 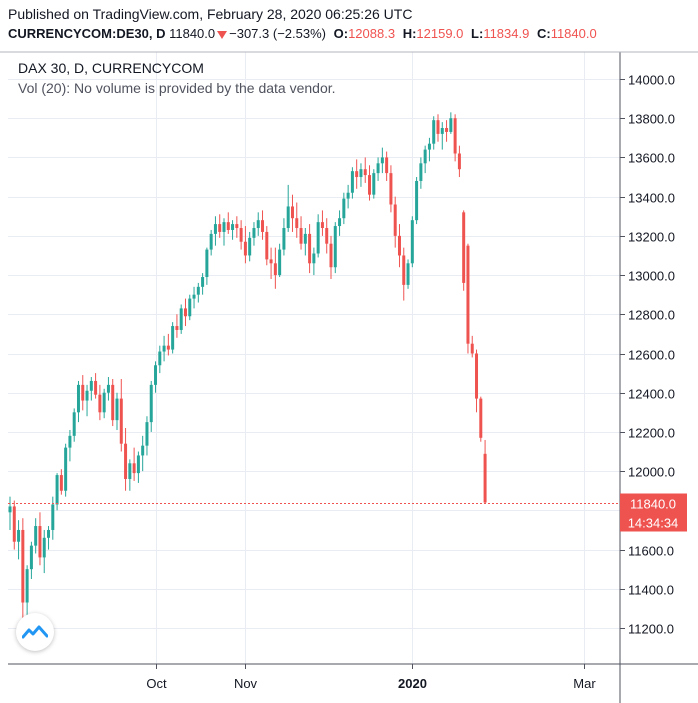 I want to click on countdown-label: 14:34:34, so click(x=653, y=523).